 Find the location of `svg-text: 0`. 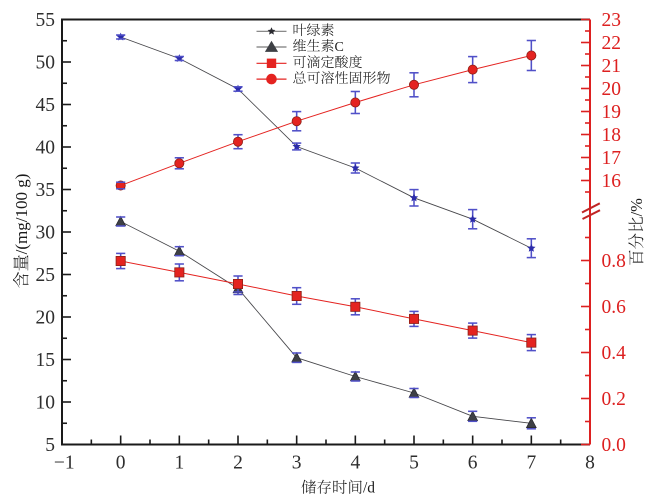

svg-text: 0 is located at coordinates (121, 463).